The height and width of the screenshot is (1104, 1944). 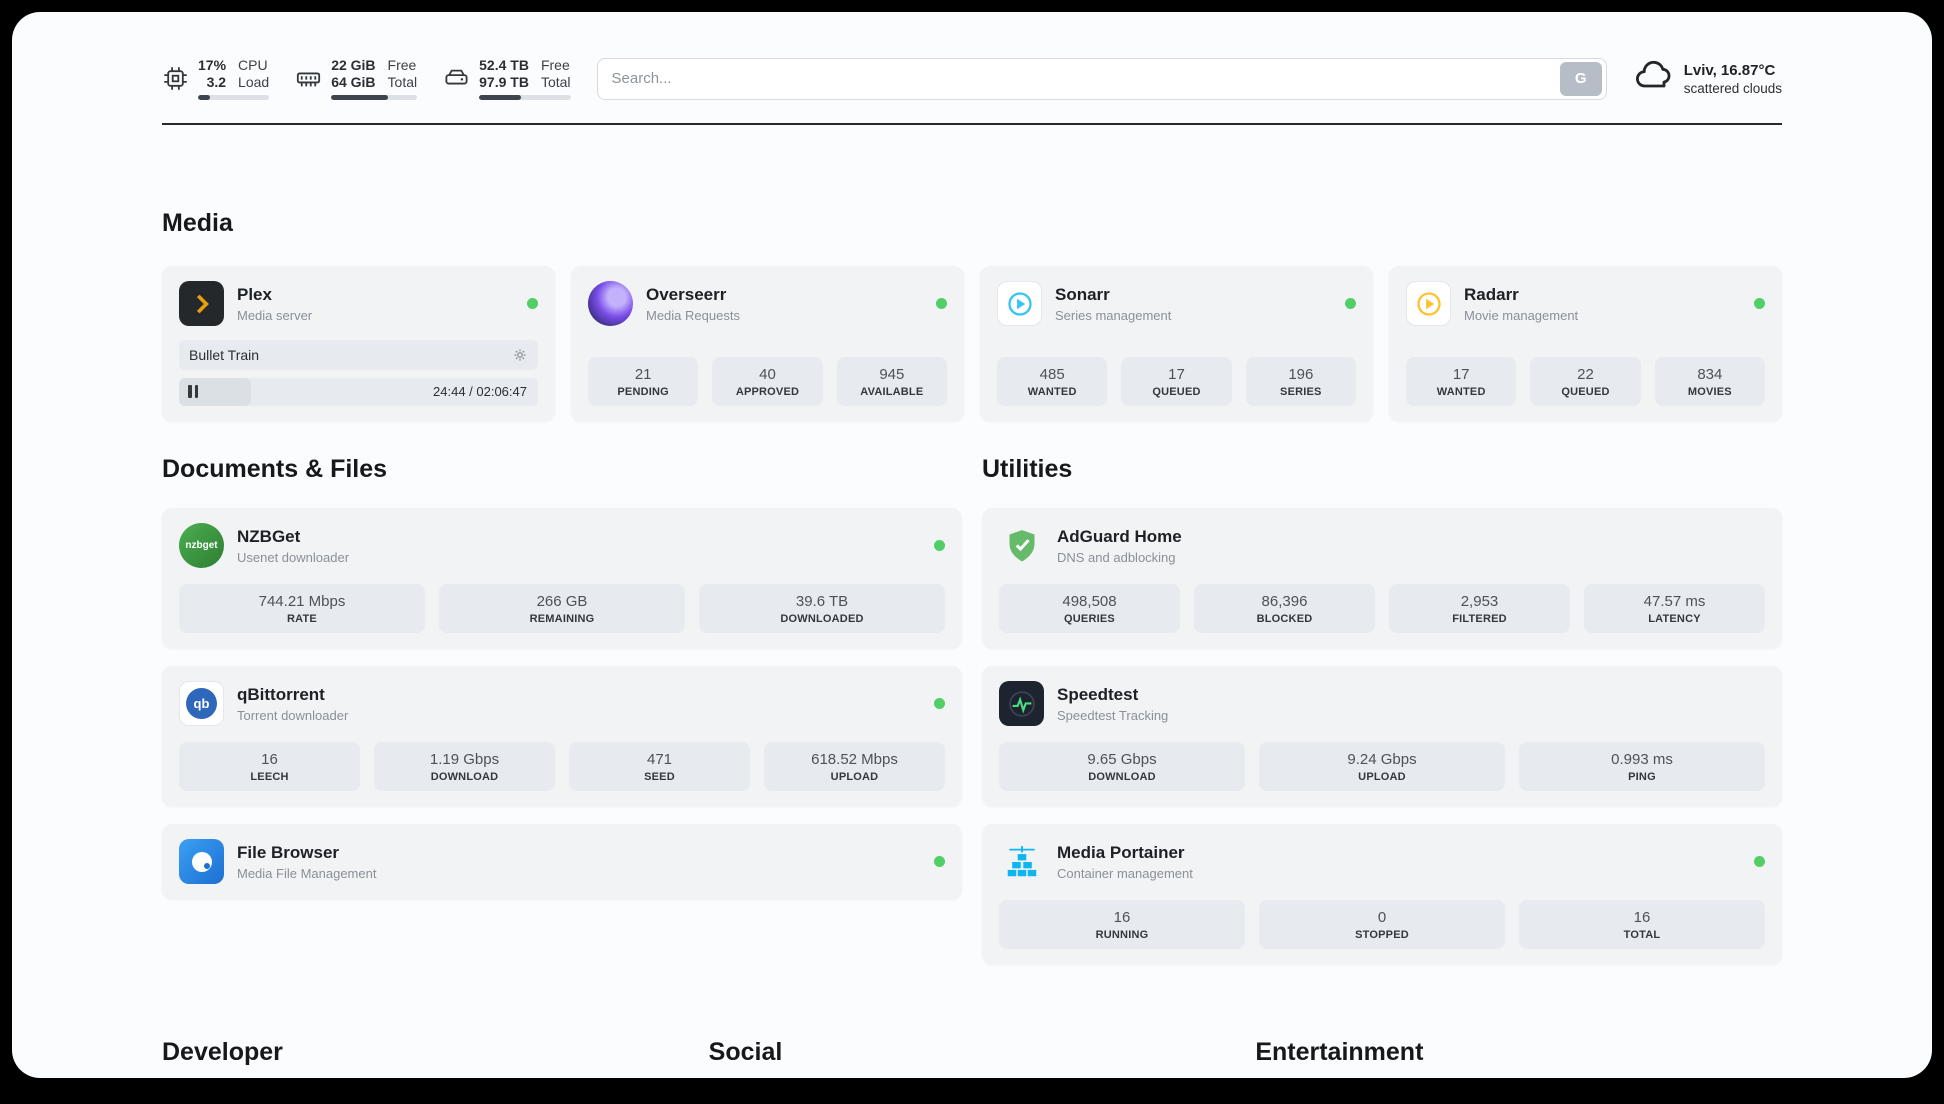 I want to click on stat-filtered: 2,953 FILTERED, so click(x=1479, y=608).